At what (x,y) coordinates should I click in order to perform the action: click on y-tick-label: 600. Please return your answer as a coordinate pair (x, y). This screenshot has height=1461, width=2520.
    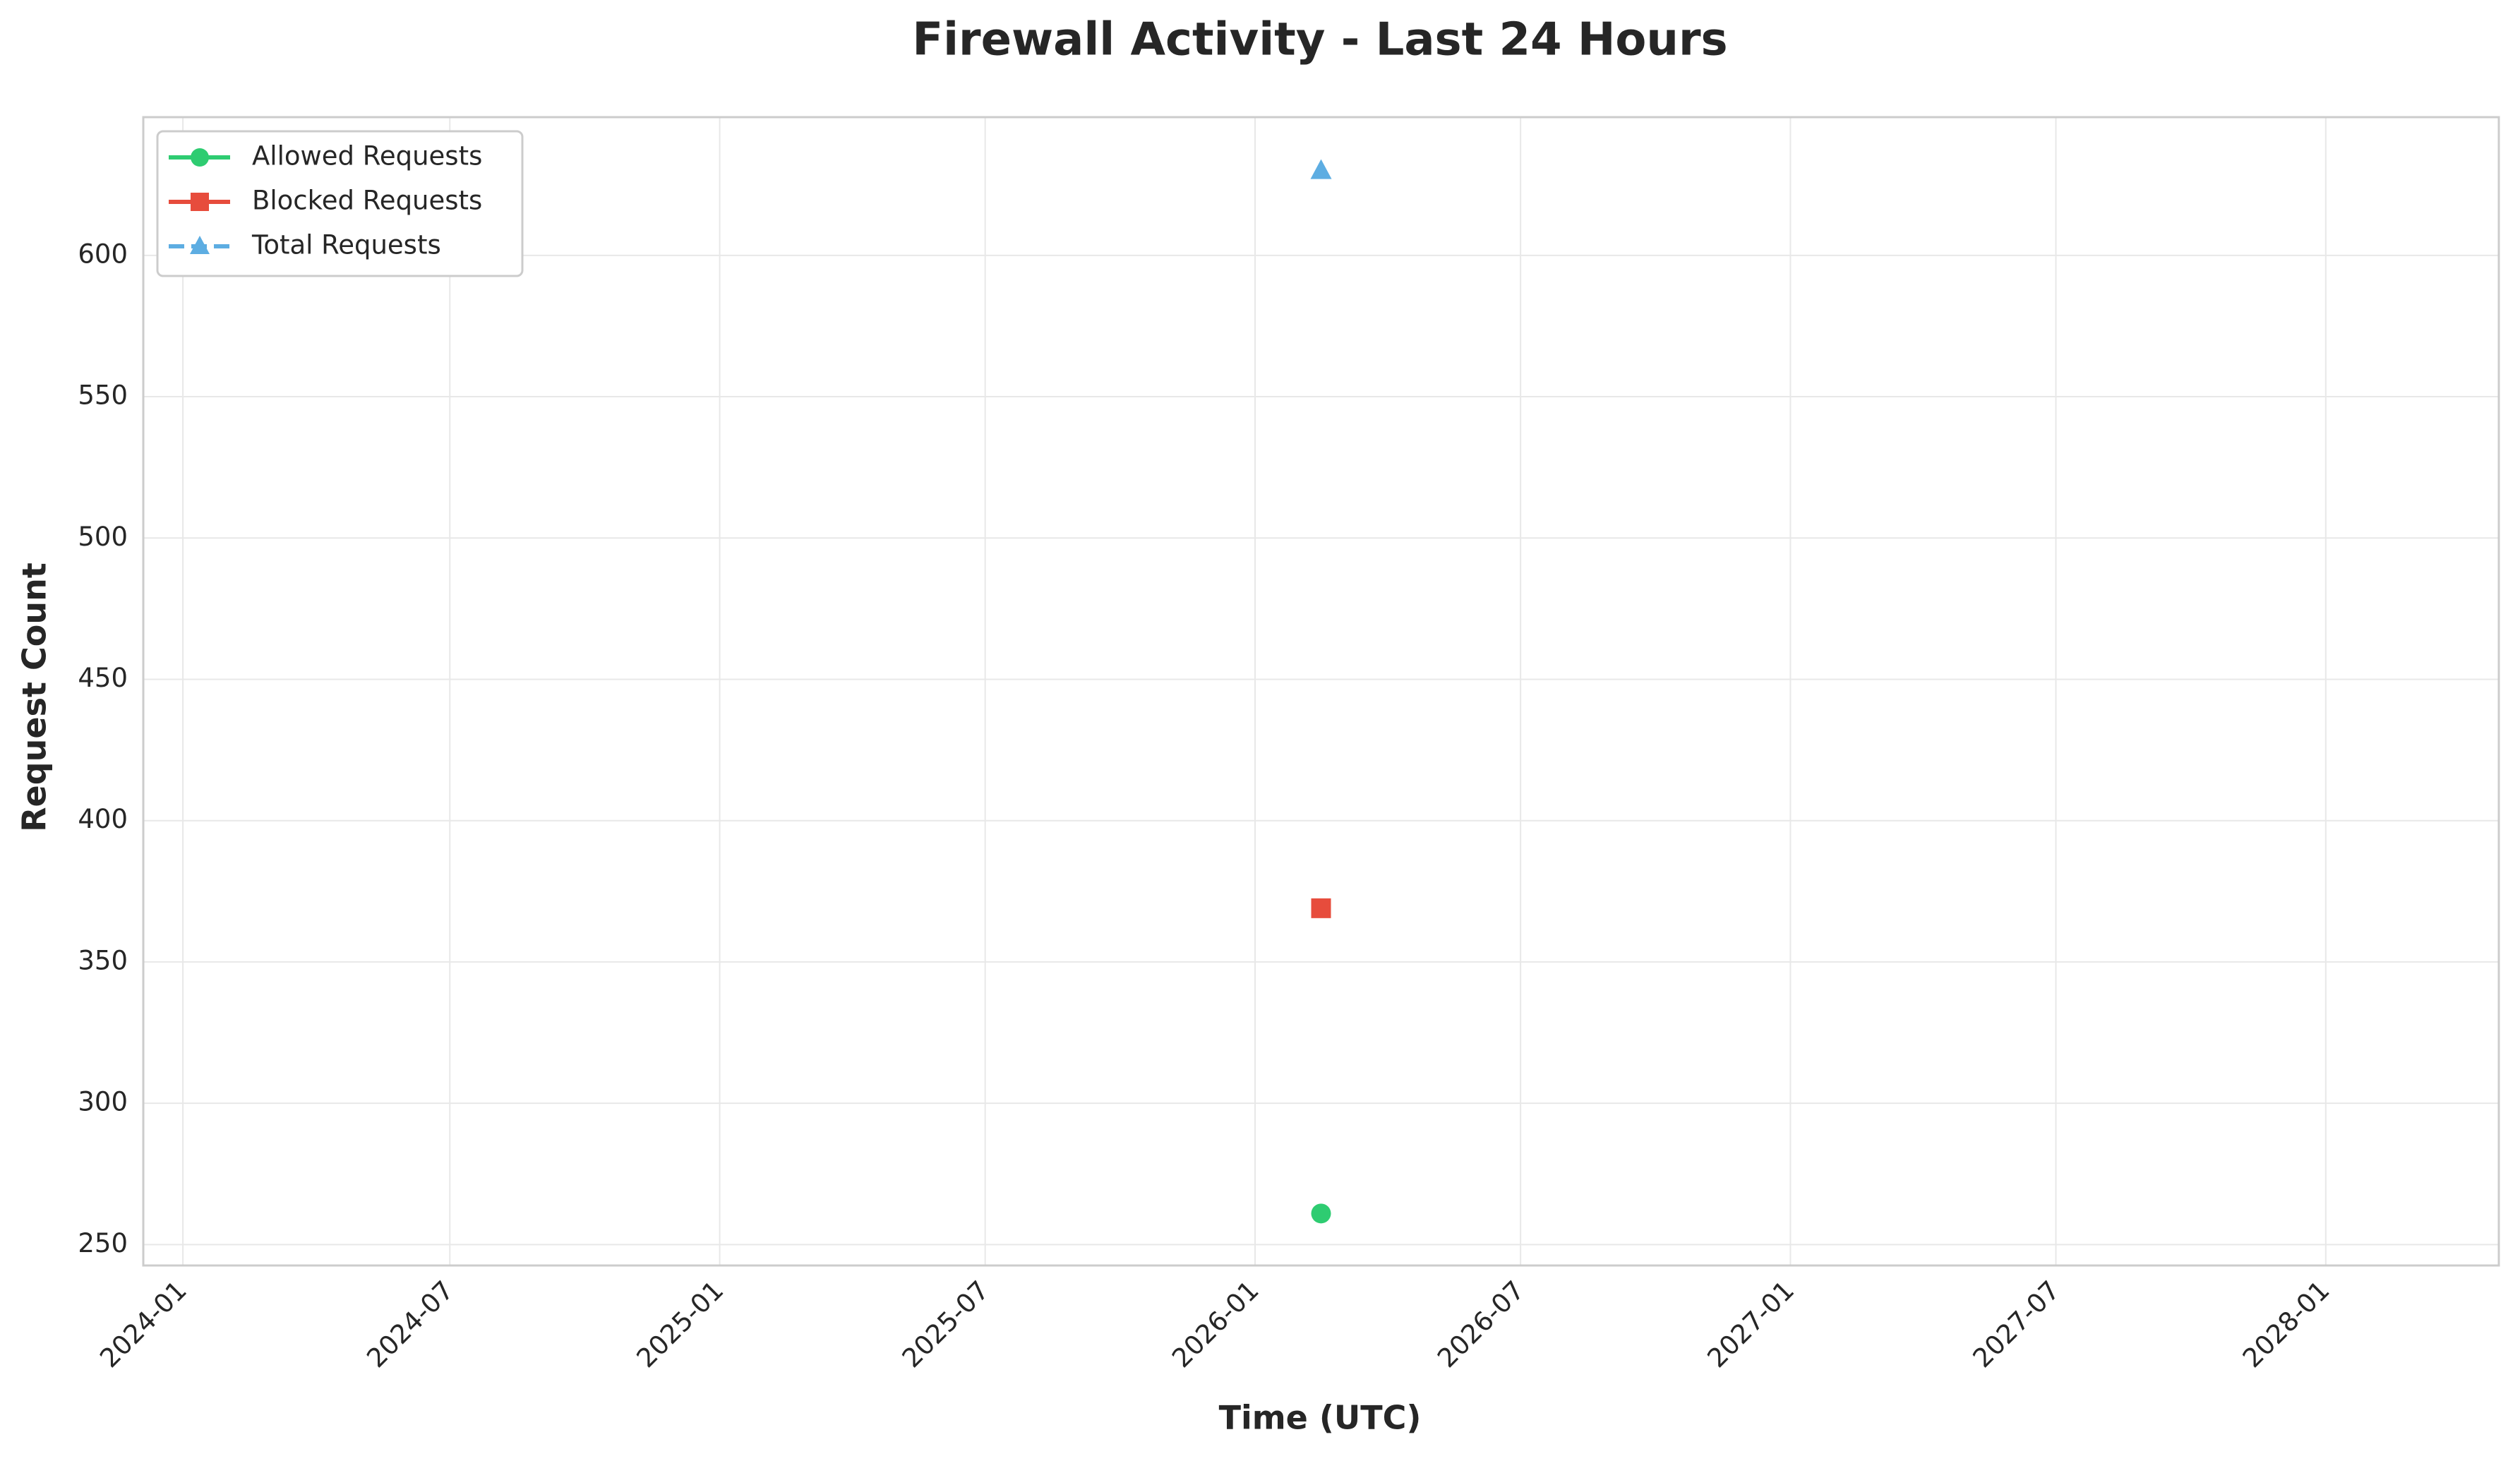
    Looking at the image, I should click on (103, 254).